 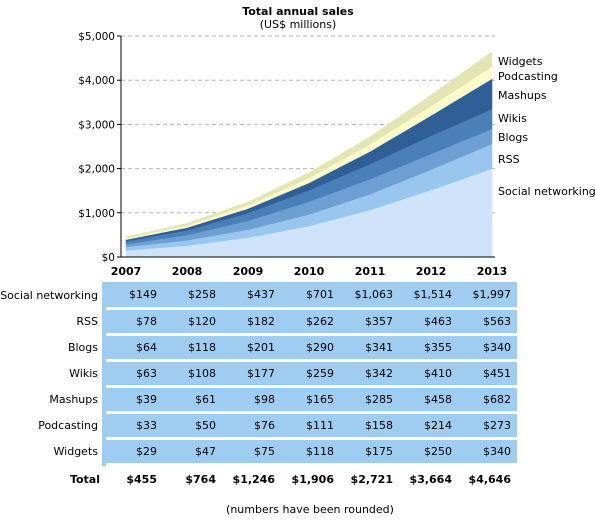 I want to click on table-cell: $47, so click(x=192, y=452).